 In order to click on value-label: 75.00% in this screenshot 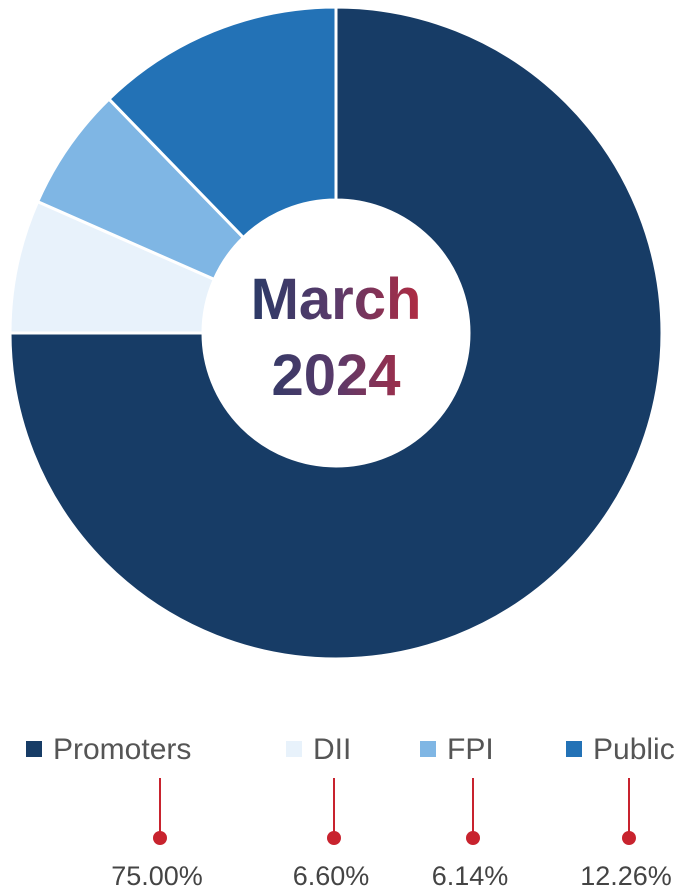, I will do `click(157, 876)`.